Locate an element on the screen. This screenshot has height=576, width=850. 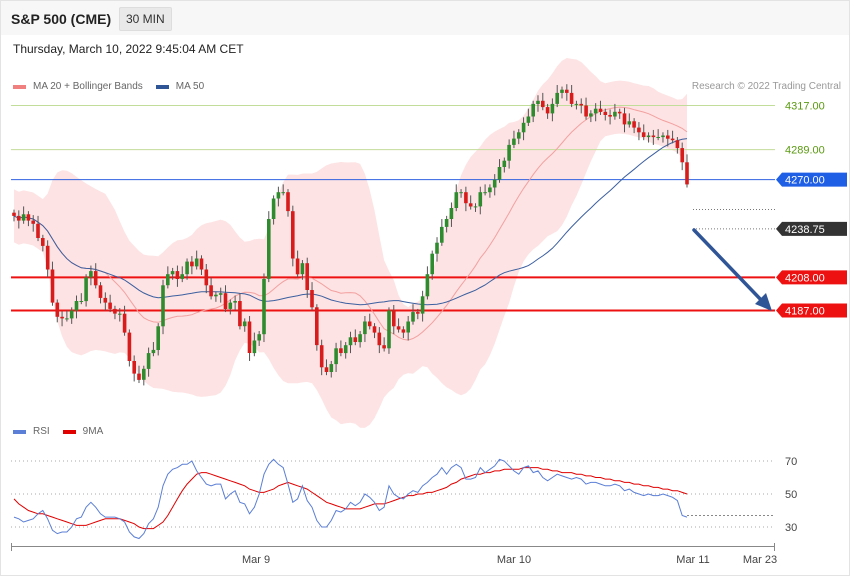
legend-ma20: MA 20 + Bollinger Bands is located at coordinates (78, 86).